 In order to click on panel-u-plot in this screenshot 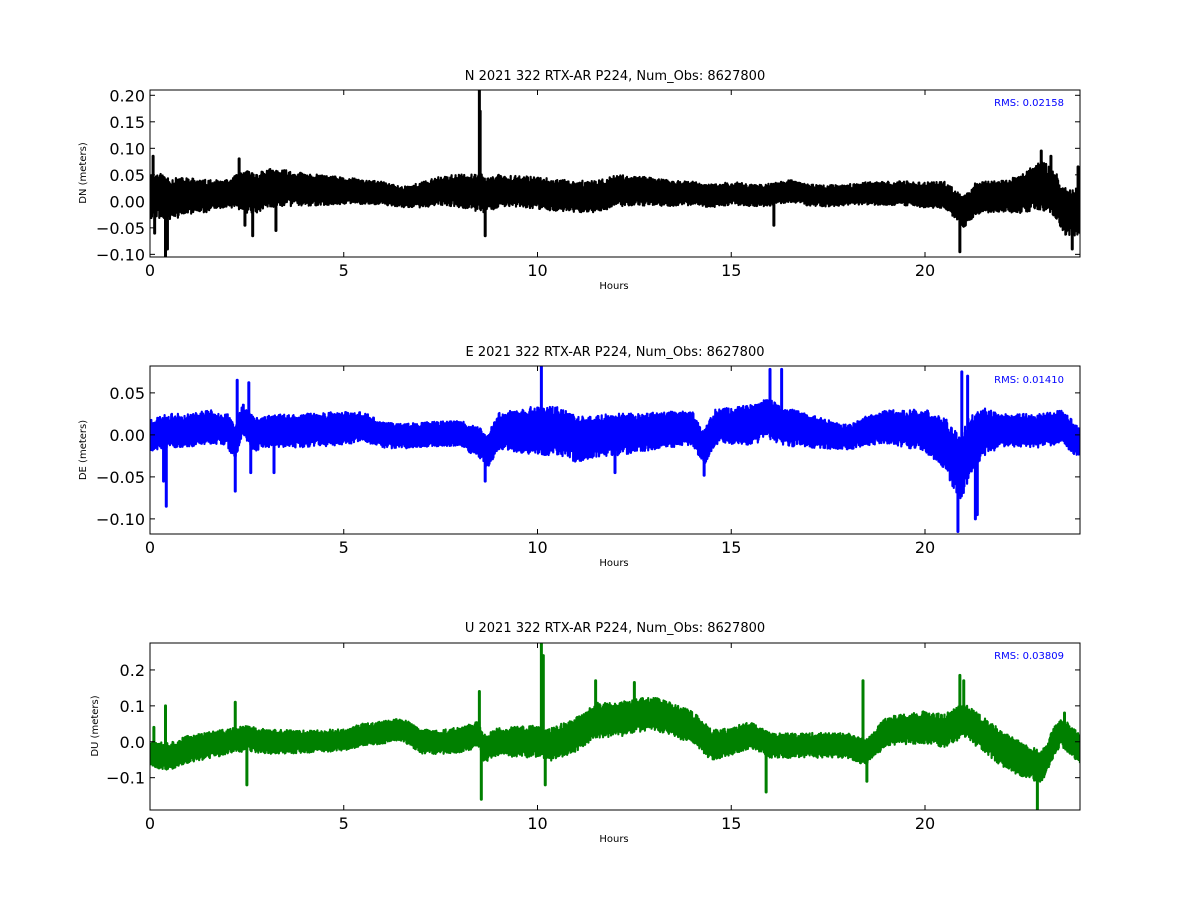, I will do `click(615, 726)`.